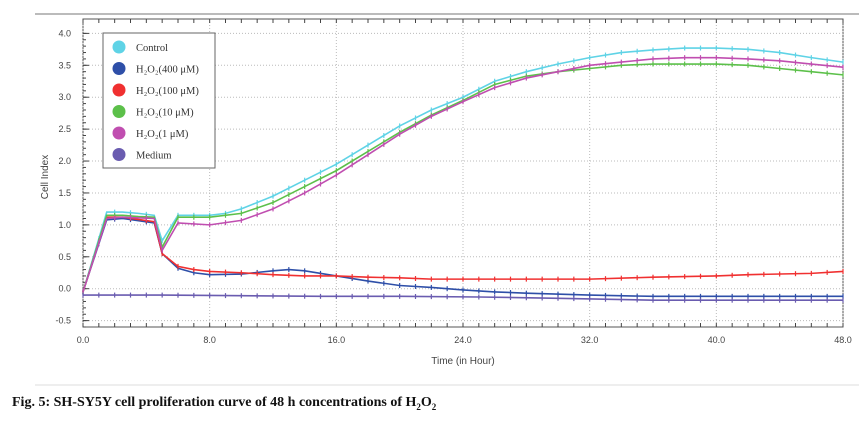 The image size is (859, 423). I want to click on y-tick-label: 3.0, so click(64, 97).